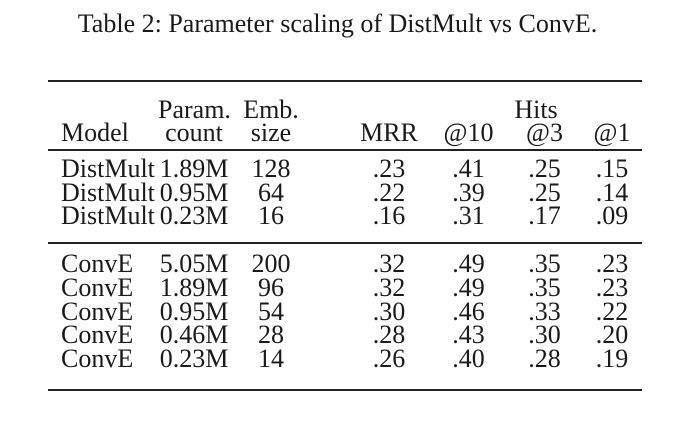  Describe the element at coordinates (389, 311) in the screenshot. I see `cell-mrr: .30` at that location.